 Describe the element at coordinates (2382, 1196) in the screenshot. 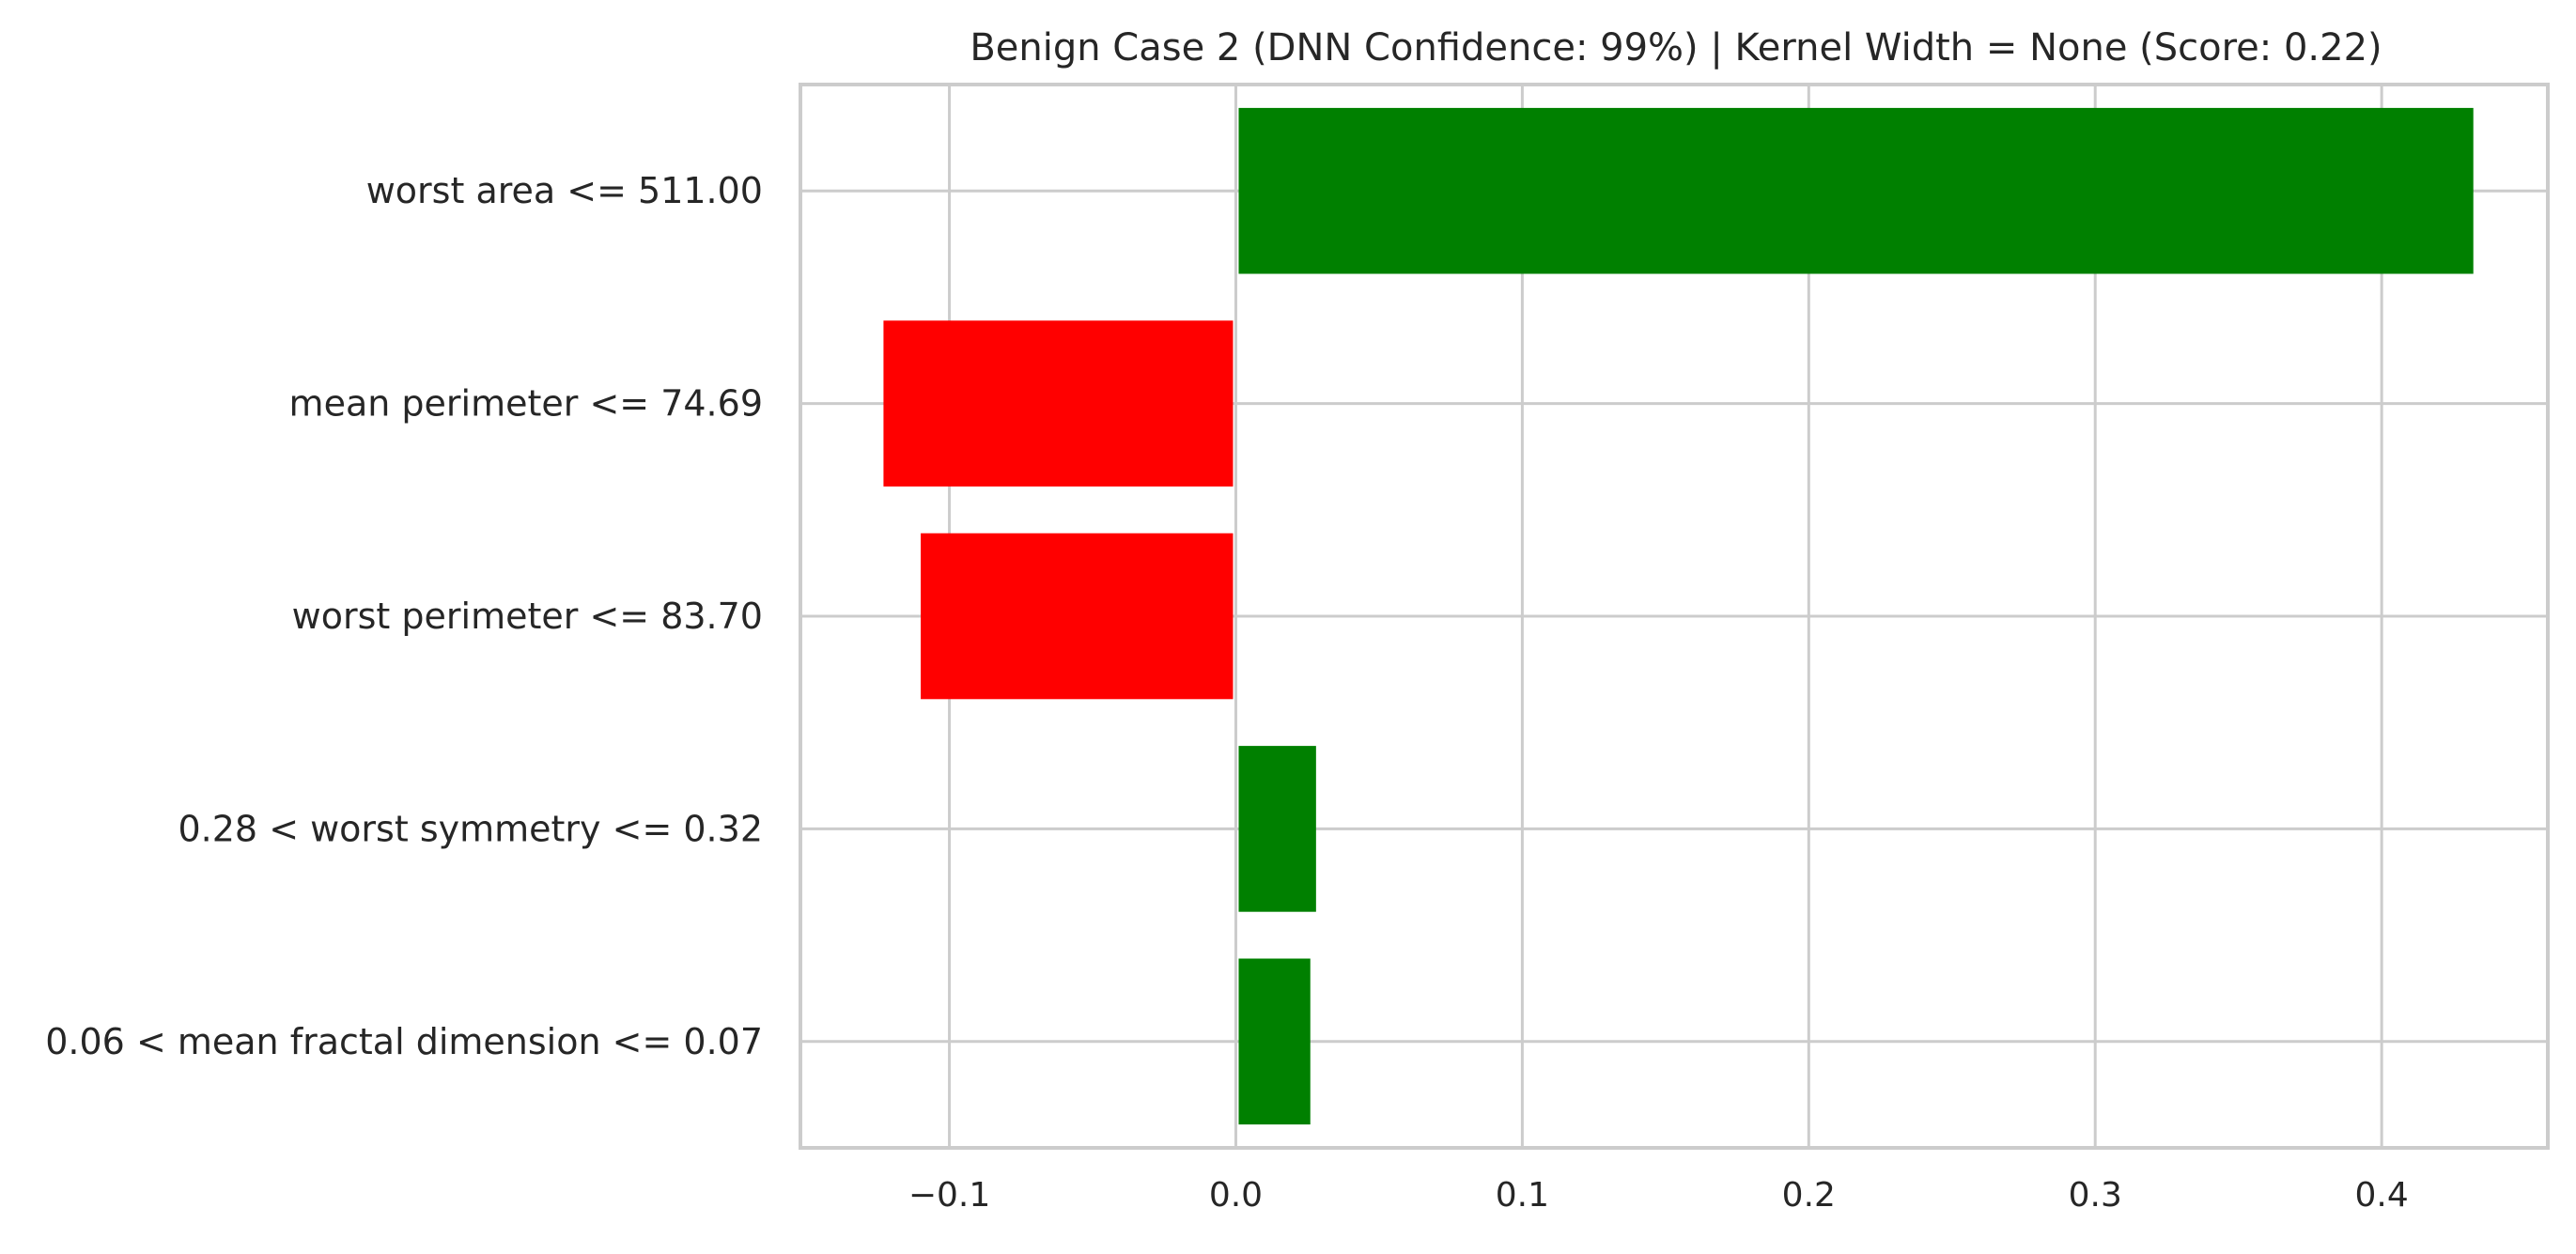

I see `x-tick-label: 0.4` at that location.